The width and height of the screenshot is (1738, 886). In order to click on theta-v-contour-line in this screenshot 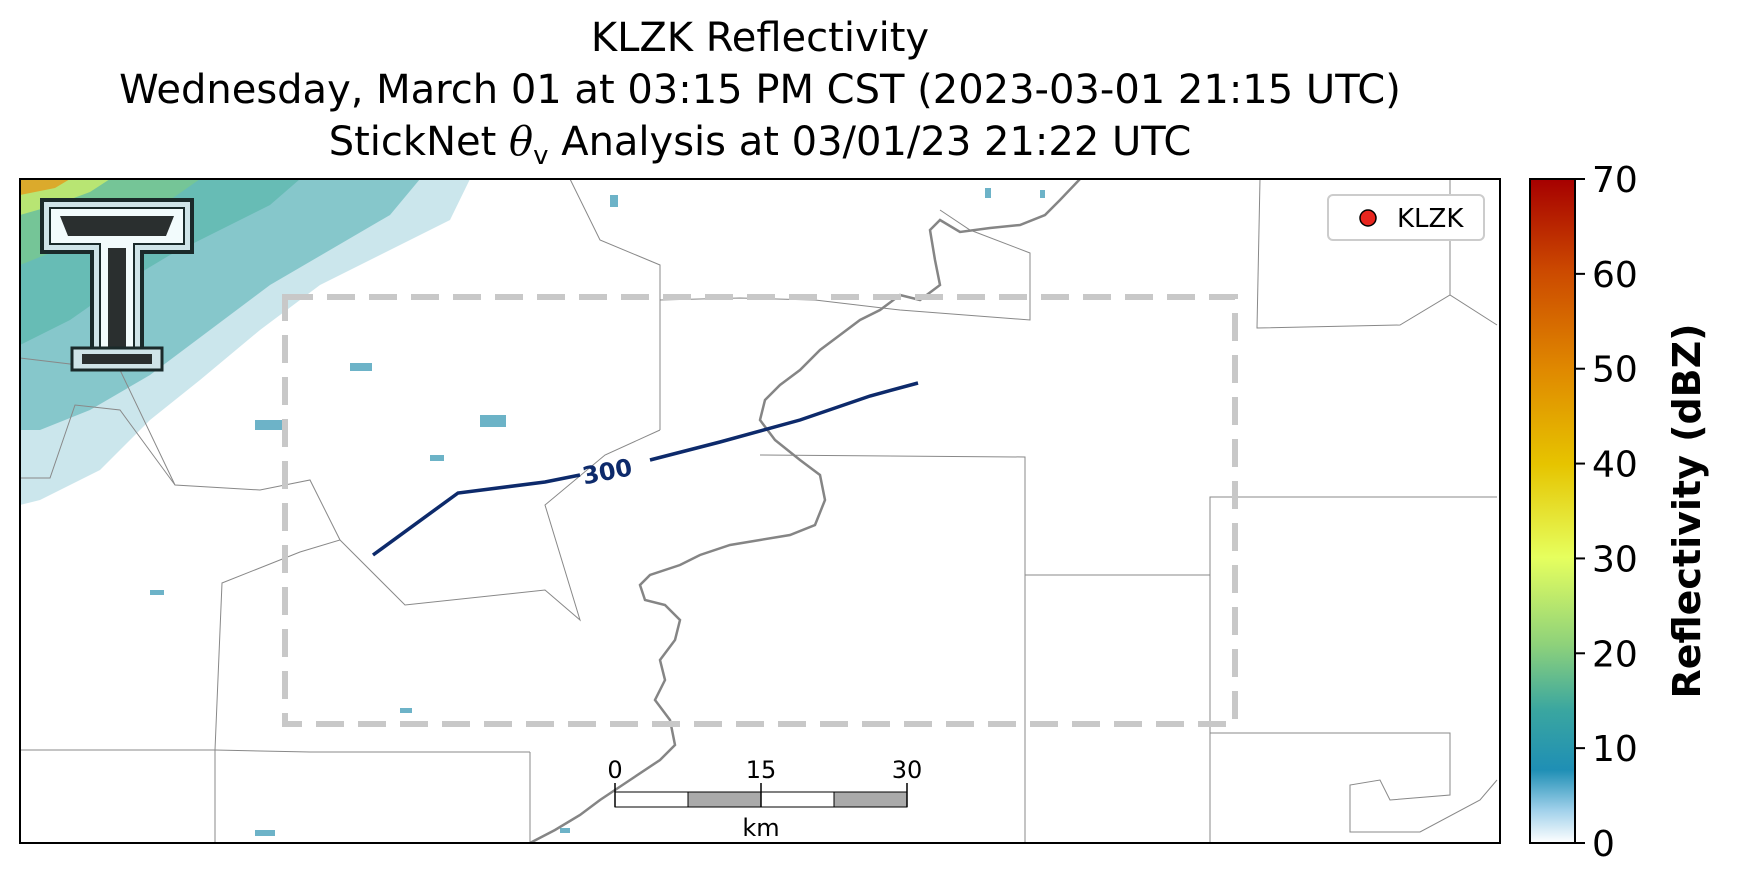, I will do `click(645, 469)`.